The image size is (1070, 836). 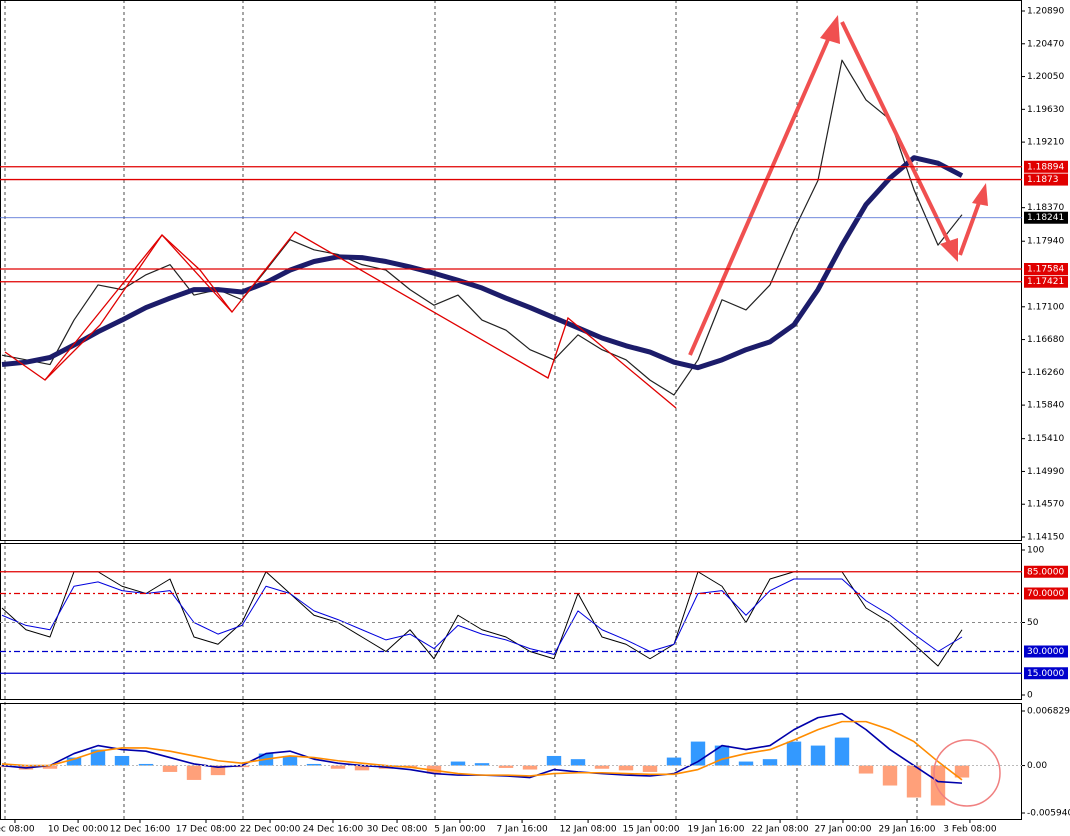 I want to click on x-tick-label: 3 Feb 08:00, so click(x=970, y=830).